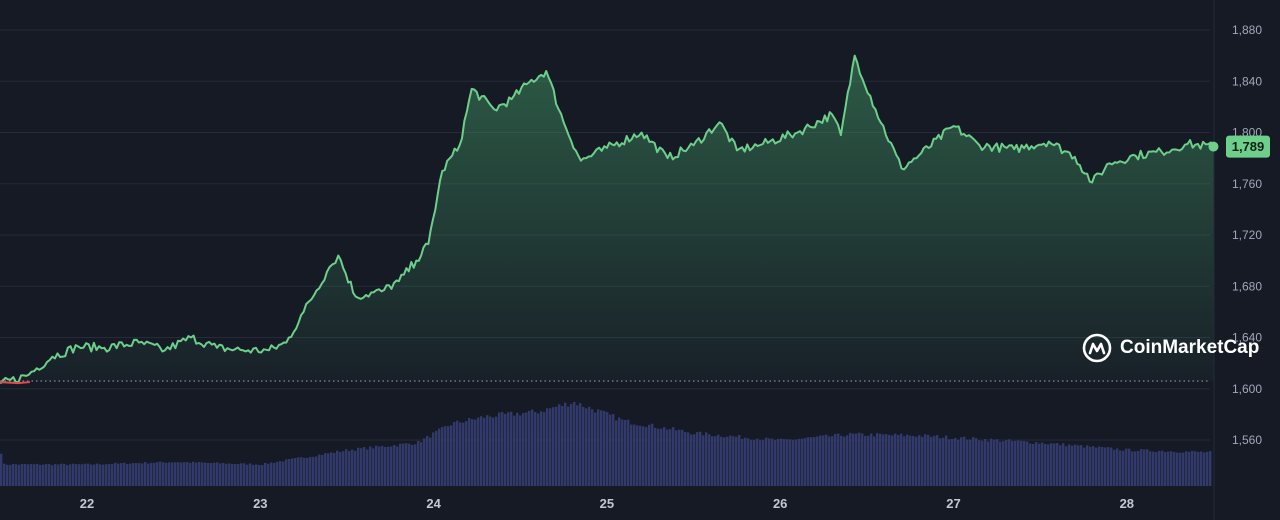  Describe the element at coordinates (1190, 347) in the screenshot. I see `watermark-text: CoinMarketCap` at that location.